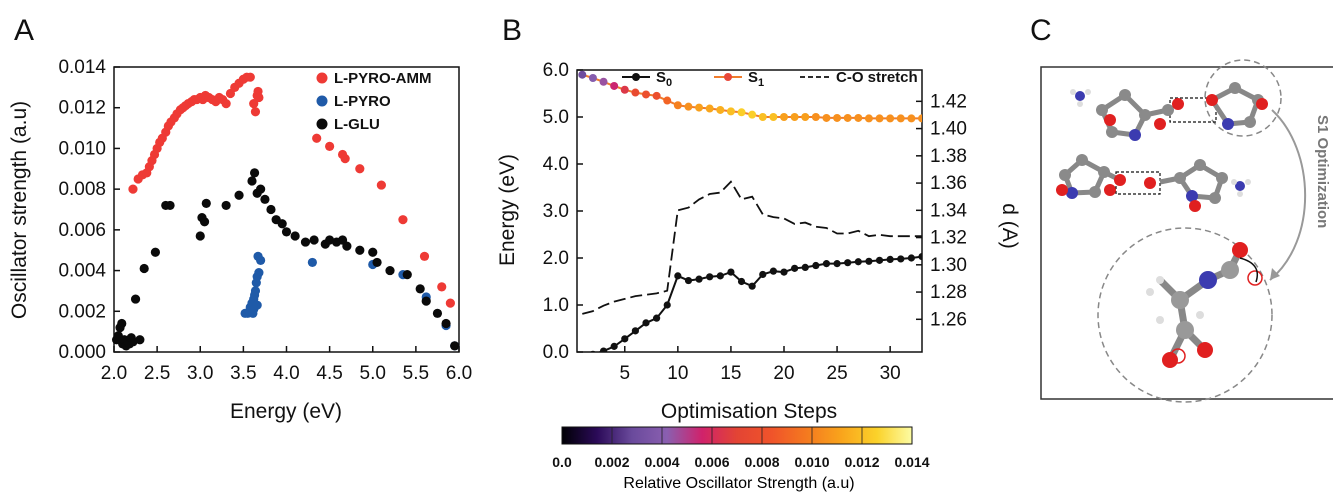 The height and width of the screenshot is (494, 1333). I want to click on plot-b-y2label: d (A), so click(1009, 226).